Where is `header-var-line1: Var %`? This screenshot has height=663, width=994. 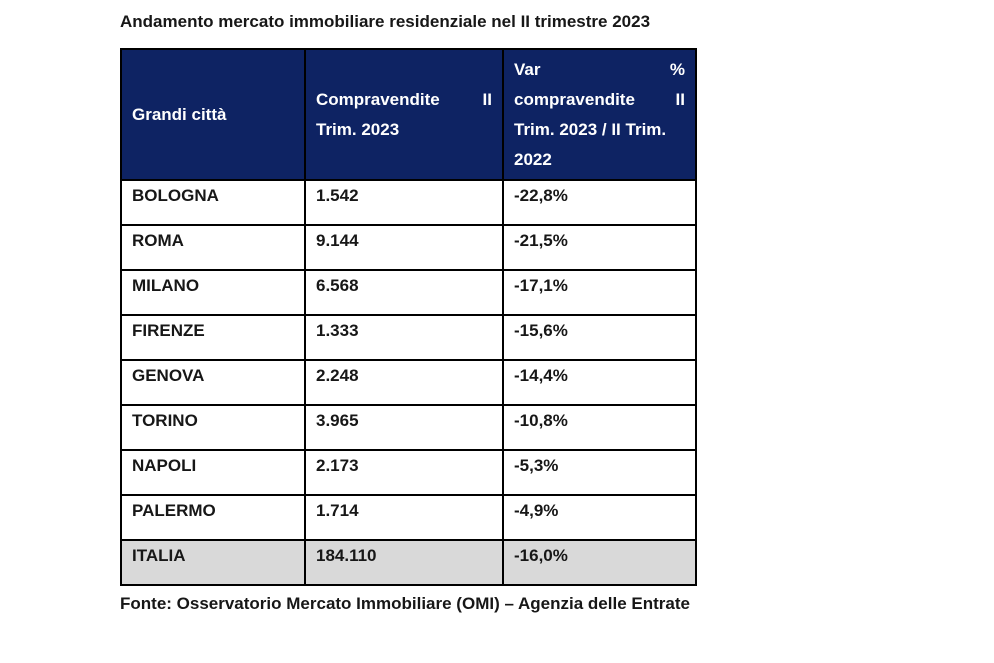 header-var-line1: Var % is located at coordinates (599, 70).